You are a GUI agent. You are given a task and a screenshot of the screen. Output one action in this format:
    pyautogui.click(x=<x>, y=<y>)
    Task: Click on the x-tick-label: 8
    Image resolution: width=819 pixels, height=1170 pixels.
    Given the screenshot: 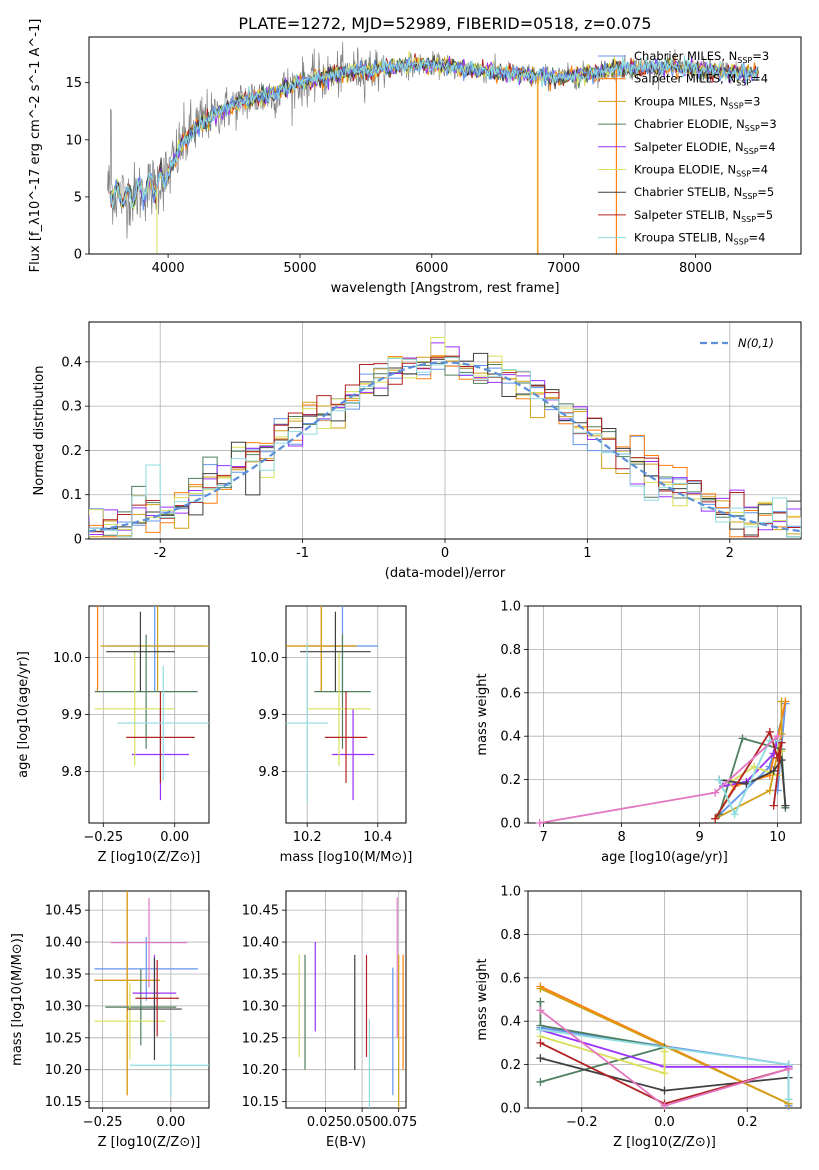 What is the action you would take?
    pyautogui.click(x=621, y=837)
    